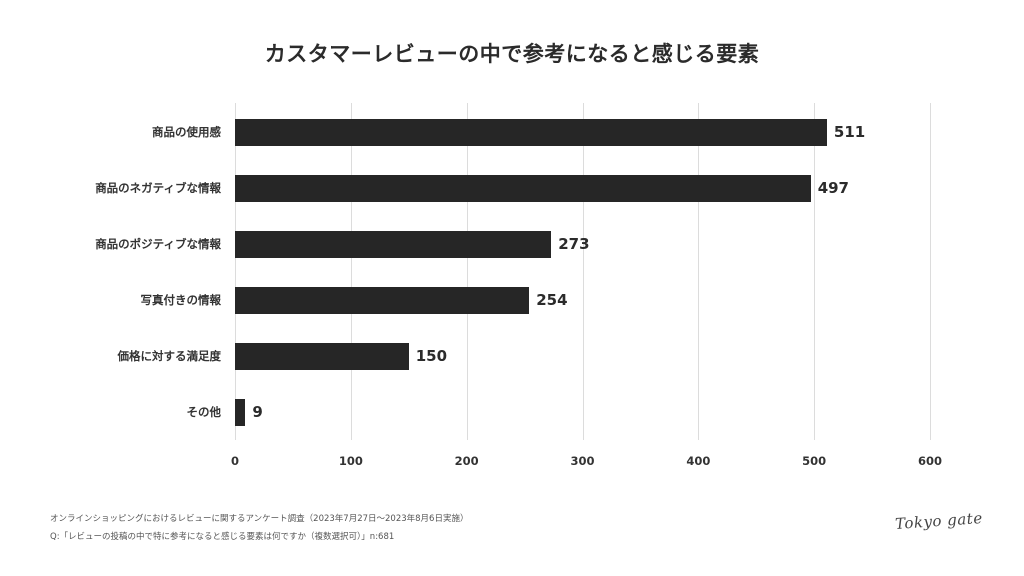 The height and width of the screenshot is (576, 1024). What do you see at coordinates (698, 461) in the screenshot?
I see `x-tick-label: 400` at bounding box center [698, 461].